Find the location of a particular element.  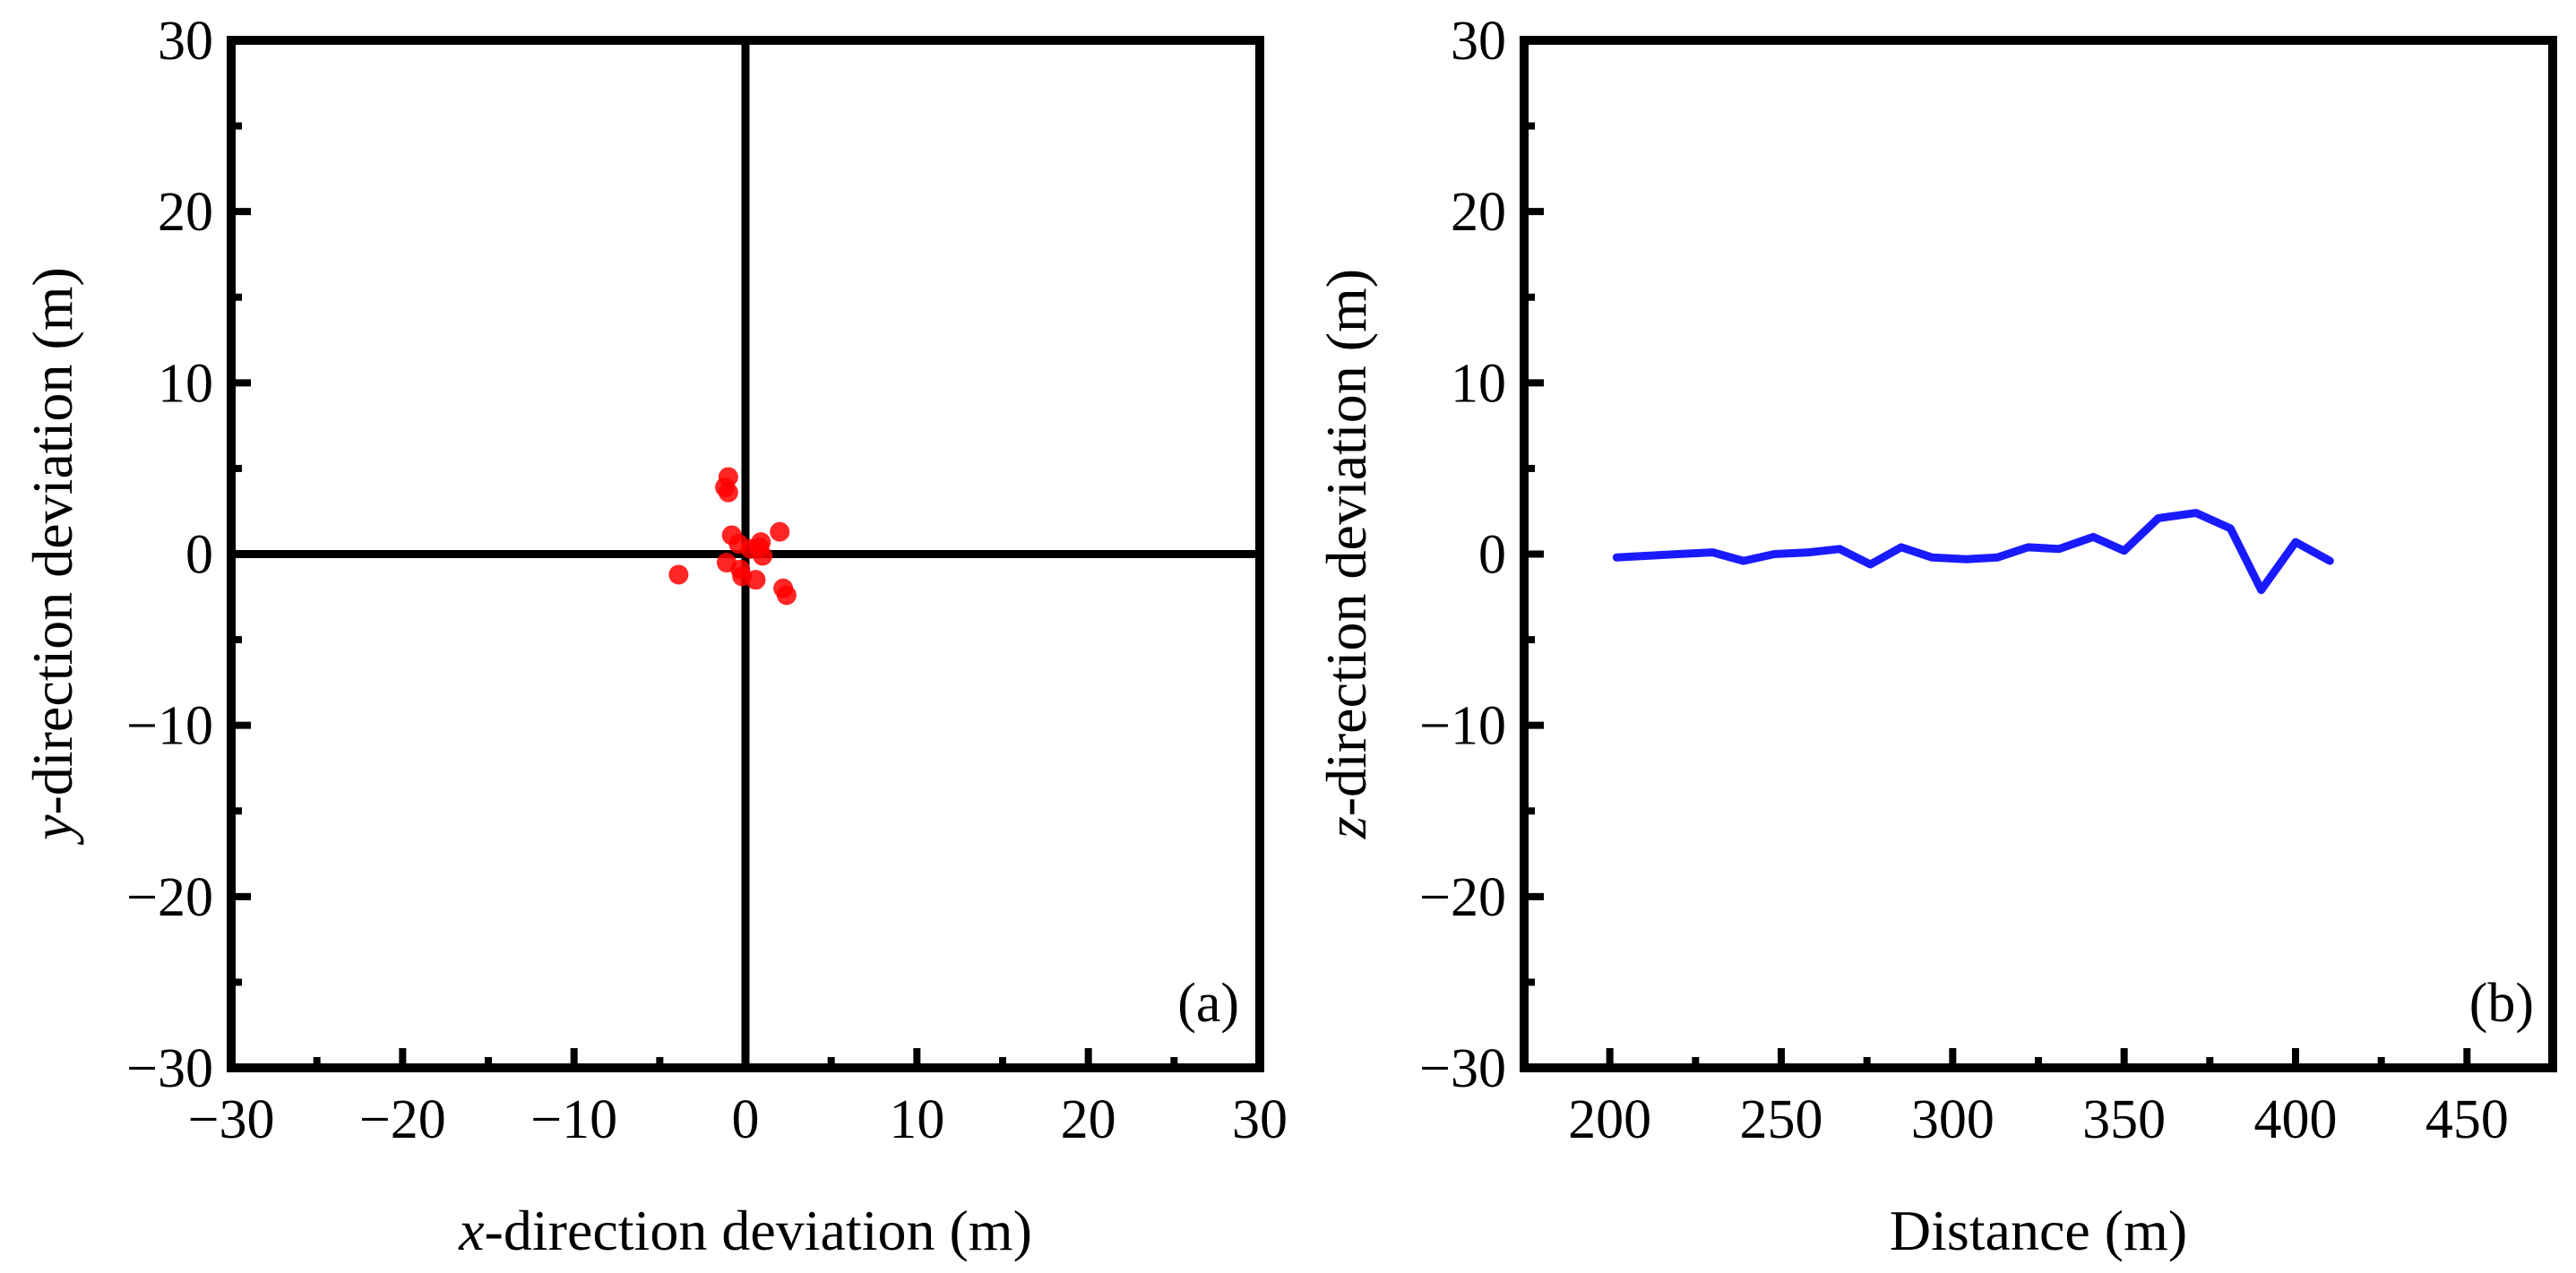

series-line is located at coordinates (1973, 552).